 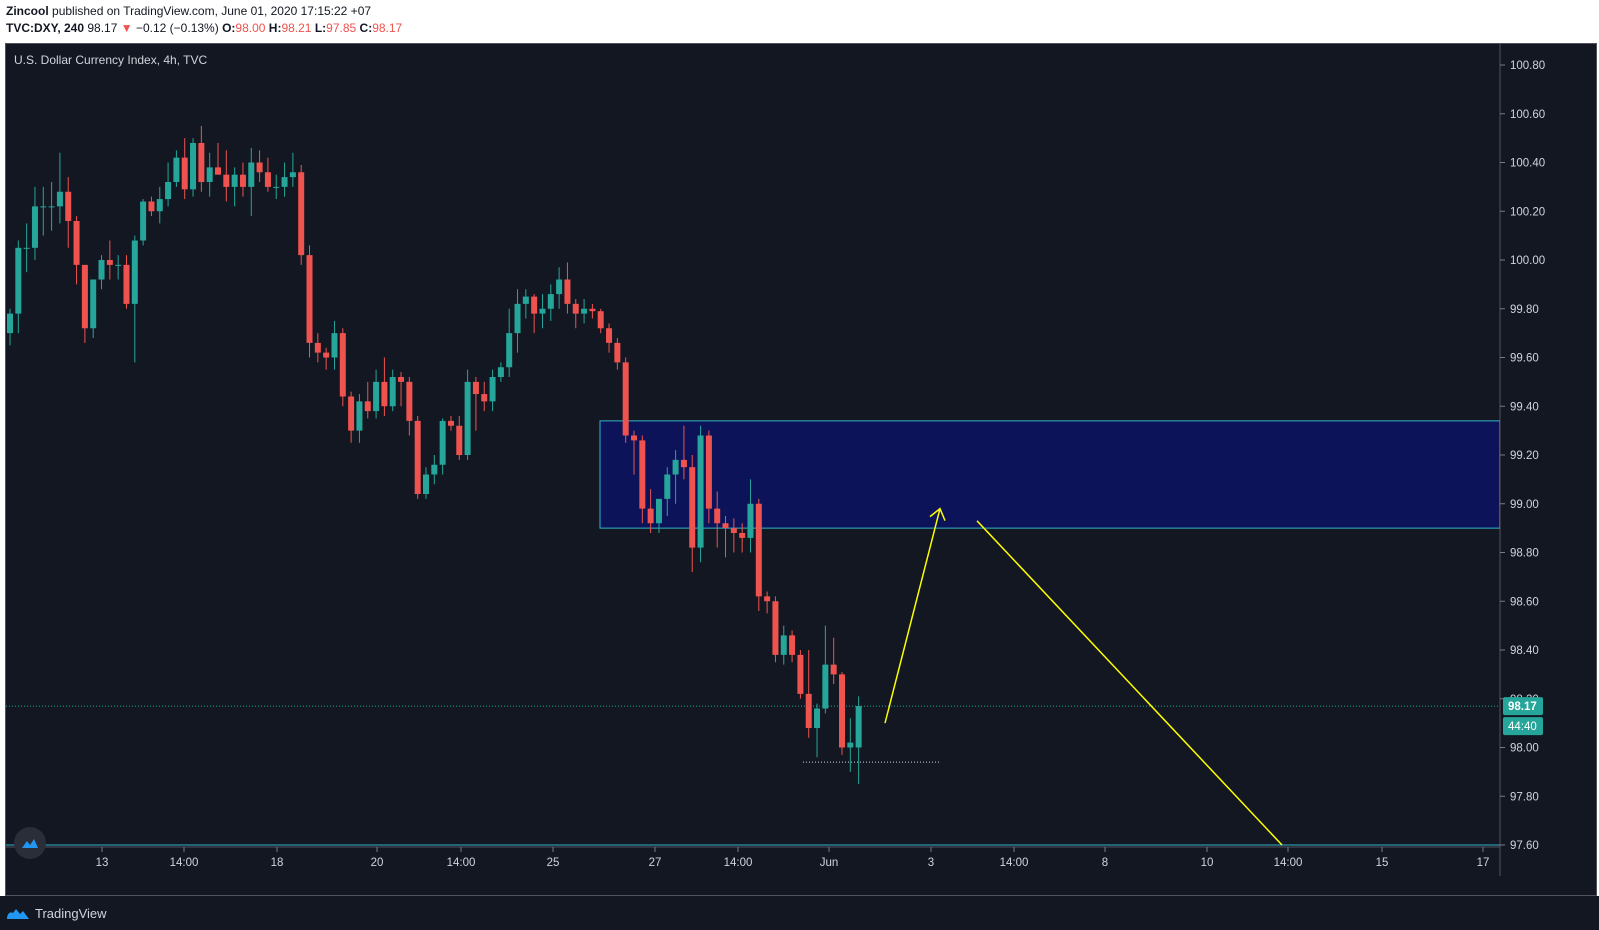 What do you see at coordinates (71, 913) in the screenshot?
I see `footer-brand-text: TradingView` at bounding box center [71, 913].